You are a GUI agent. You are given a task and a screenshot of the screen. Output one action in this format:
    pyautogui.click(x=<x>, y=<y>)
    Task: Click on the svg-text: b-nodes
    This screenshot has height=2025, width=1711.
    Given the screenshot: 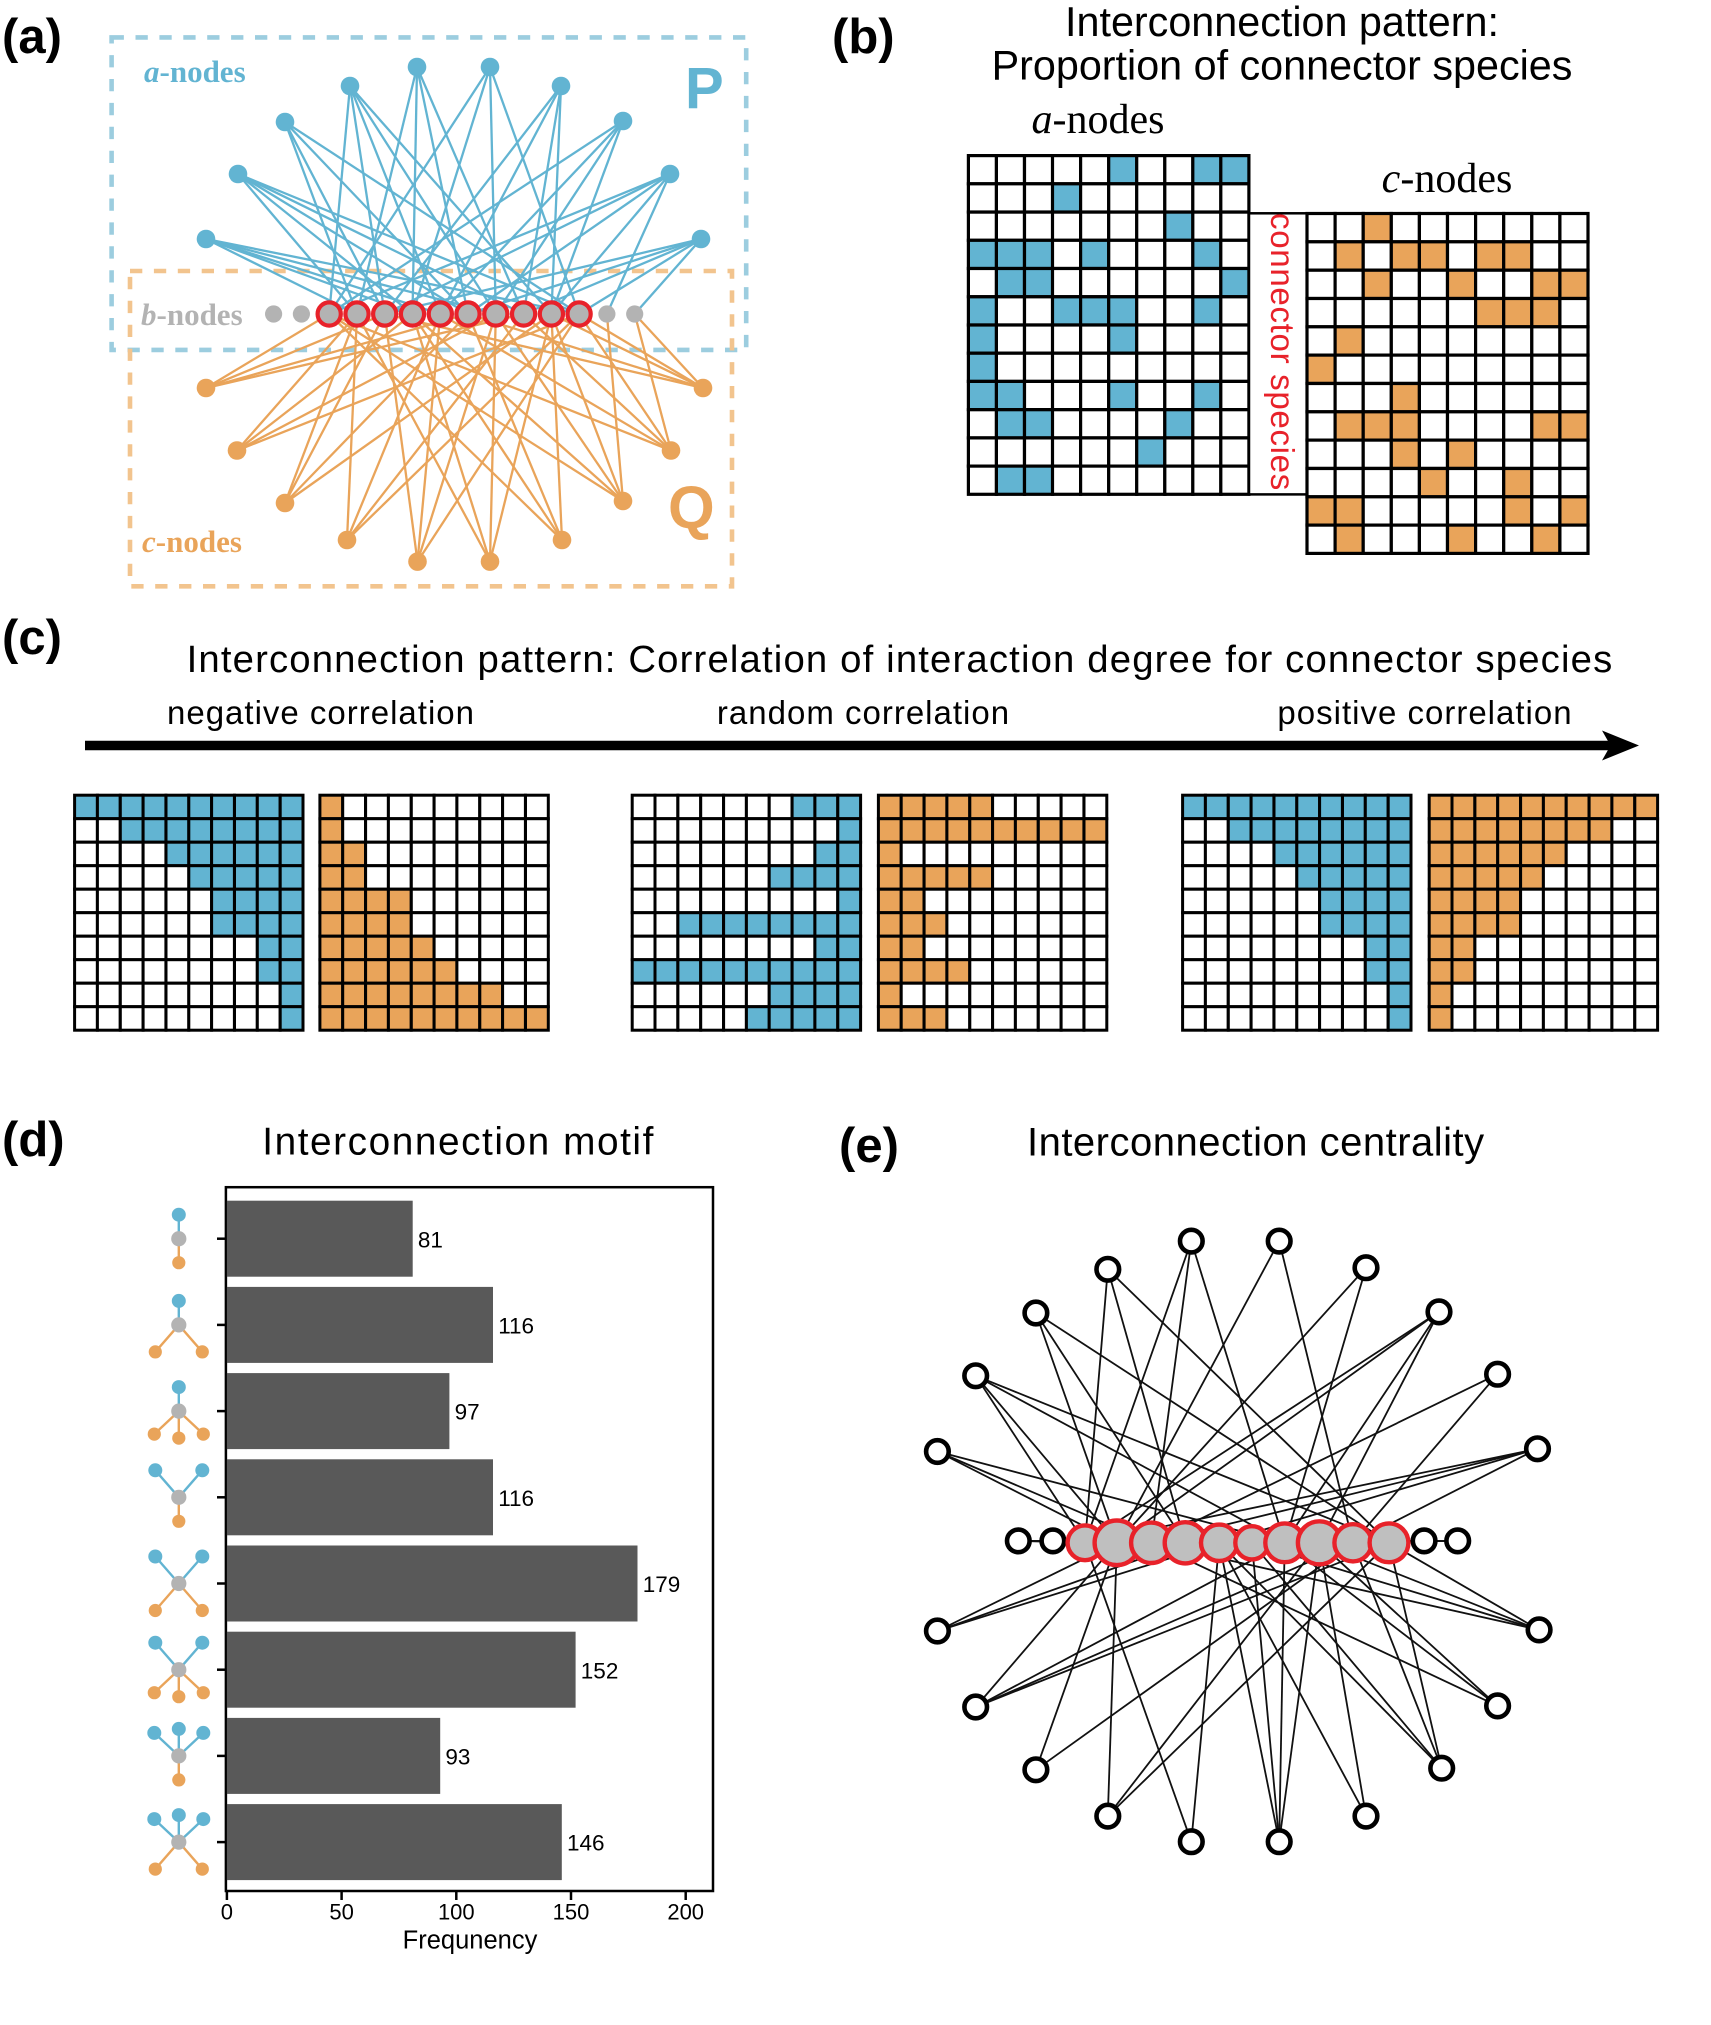 What is the action you would take?
    pyautogui.click(x=192, y=314)
    